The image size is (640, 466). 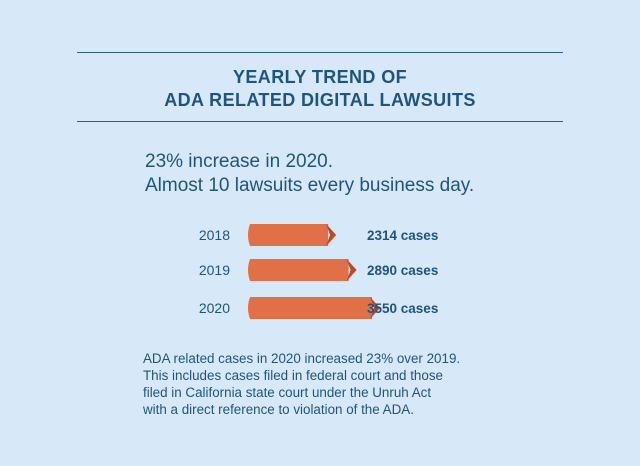 I want to click on bar-2018, so click(x=288, y=235).